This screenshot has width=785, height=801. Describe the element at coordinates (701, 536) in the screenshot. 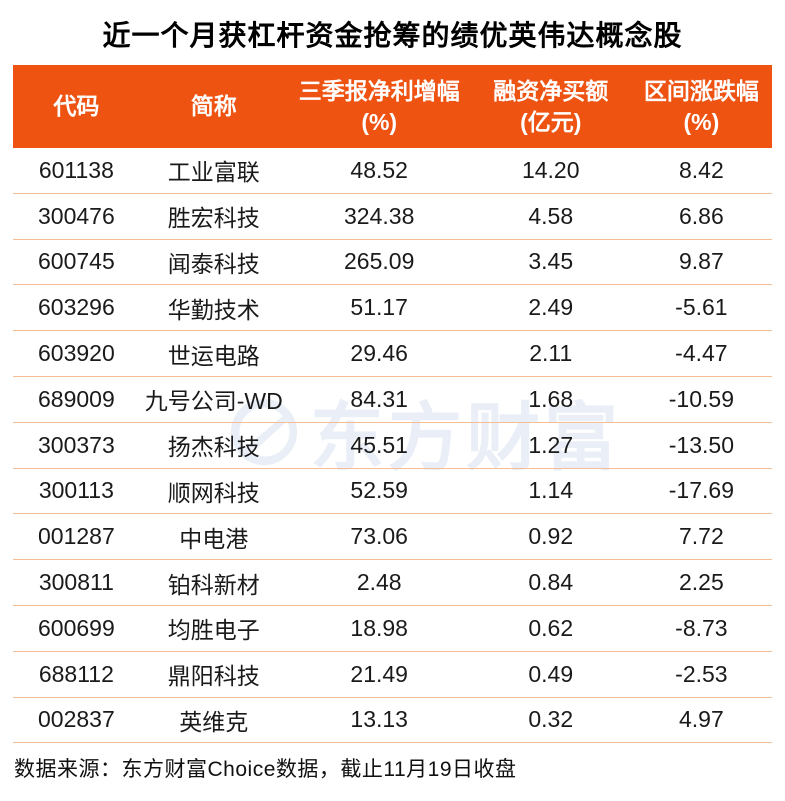

I see `cell-range-change: 7.72` at that location.